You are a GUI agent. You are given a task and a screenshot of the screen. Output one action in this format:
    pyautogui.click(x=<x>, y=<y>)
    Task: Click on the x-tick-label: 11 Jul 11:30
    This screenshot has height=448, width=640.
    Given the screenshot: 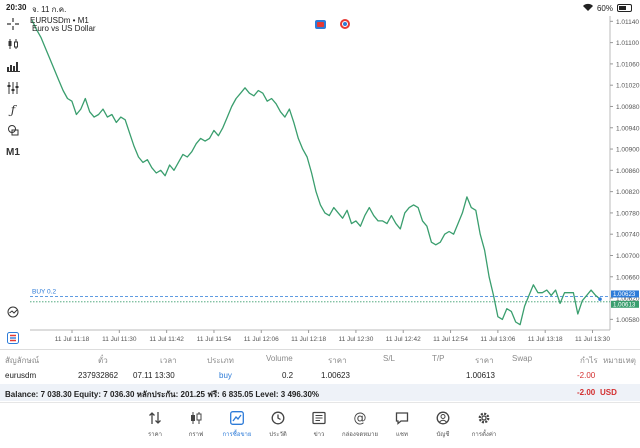 What is the action you would take?
    pyautogui.click(x=119, y=339)
    